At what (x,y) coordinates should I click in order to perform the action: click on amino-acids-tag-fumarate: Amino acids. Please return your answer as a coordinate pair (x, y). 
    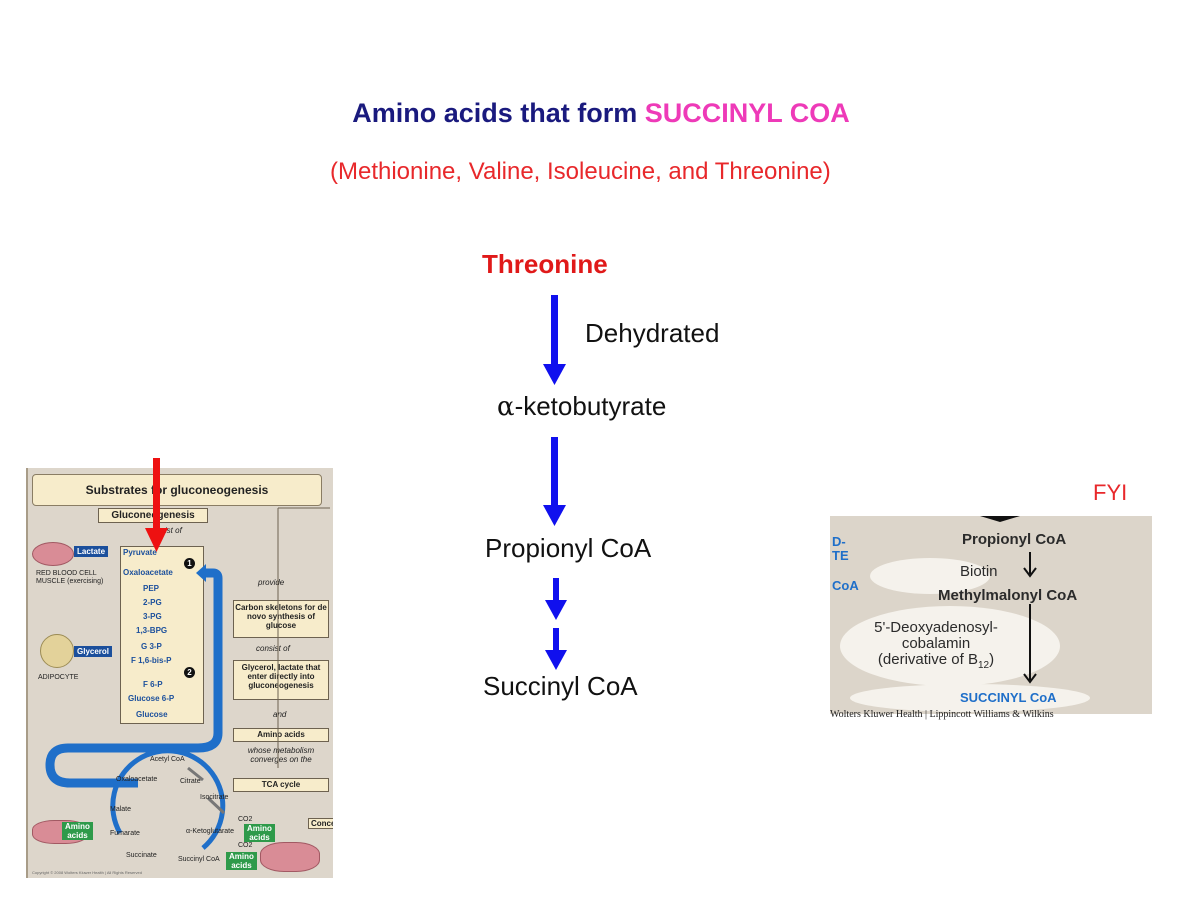
    Looking at the image, I should click on (77, 831).